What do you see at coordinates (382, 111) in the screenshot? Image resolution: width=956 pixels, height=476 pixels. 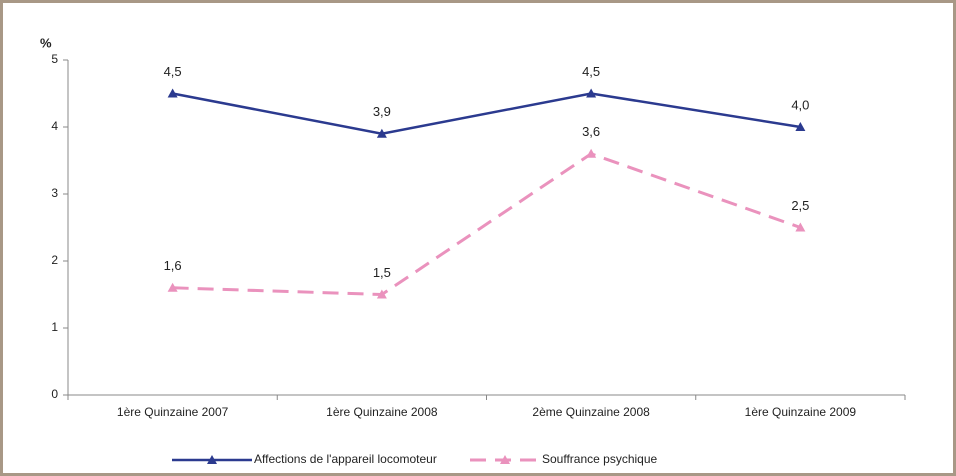 I see `value-label: 3,9` at bounding box center [382, 111].